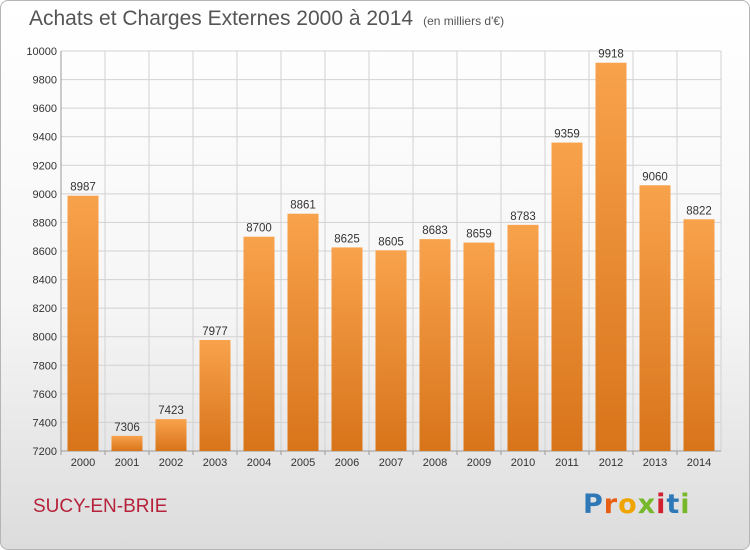  Describe the element at coordinates (45, 252) in the screenshot. I see `y-tick-label: 8600` at that location.